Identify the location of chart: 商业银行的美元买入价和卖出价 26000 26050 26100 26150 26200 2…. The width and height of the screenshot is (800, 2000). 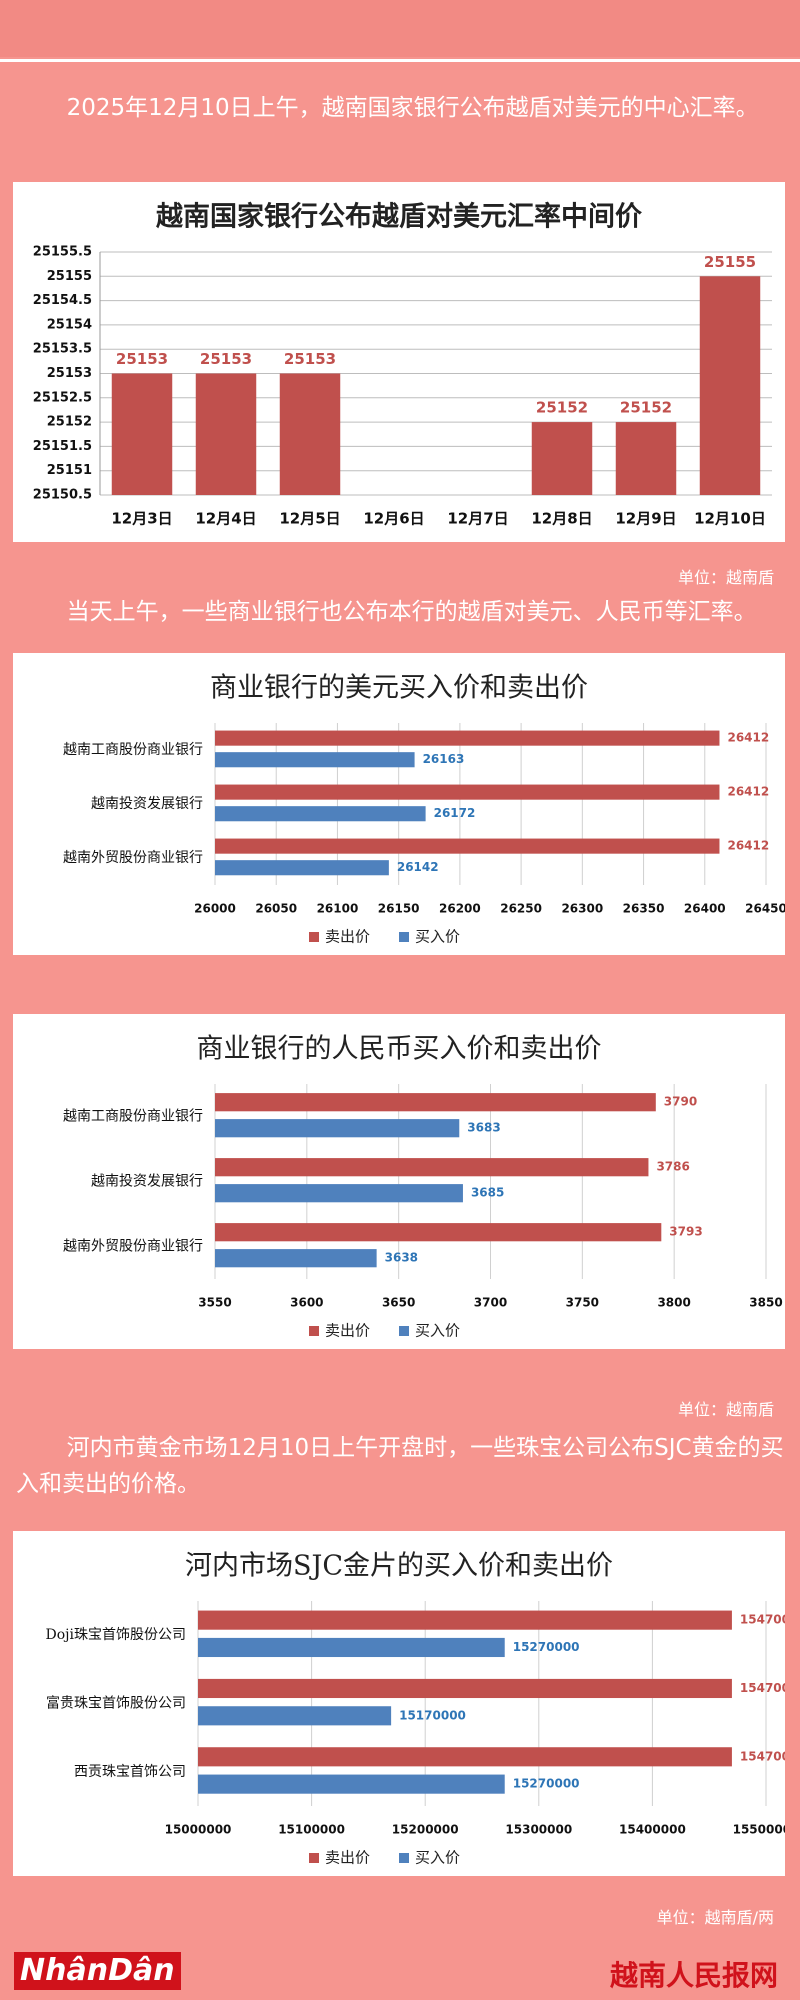
(425, 809).